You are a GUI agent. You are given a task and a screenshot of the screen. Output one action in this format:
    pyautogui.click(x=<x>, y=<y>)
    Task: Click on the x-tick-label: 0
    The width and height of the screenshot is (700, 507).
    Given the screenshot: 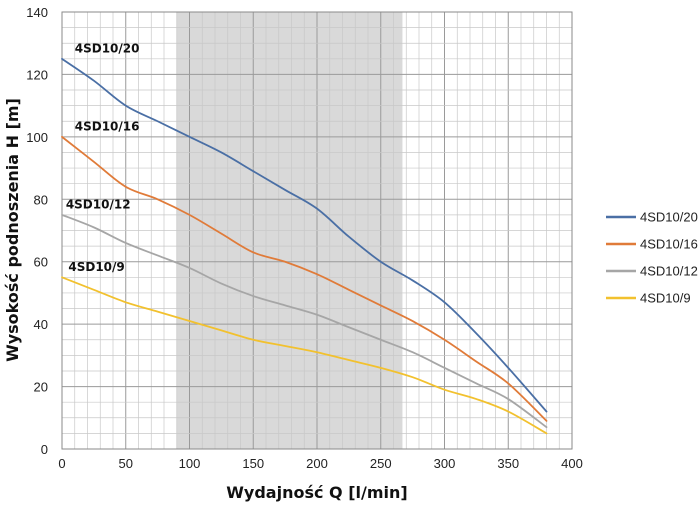 What is the action you would take?
    pyautogui.click(x=61, y=463)
    